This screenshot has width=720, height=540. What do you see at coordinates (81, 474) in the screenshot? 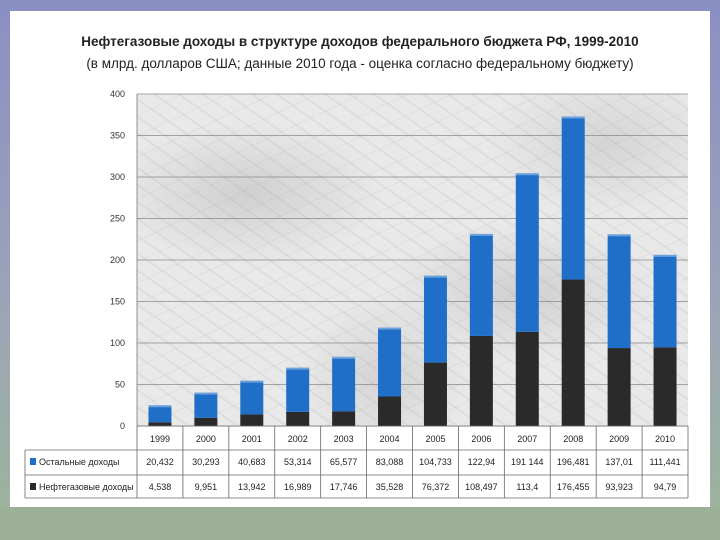
I see `table-legend-bg` at bounding box center [81, 474].